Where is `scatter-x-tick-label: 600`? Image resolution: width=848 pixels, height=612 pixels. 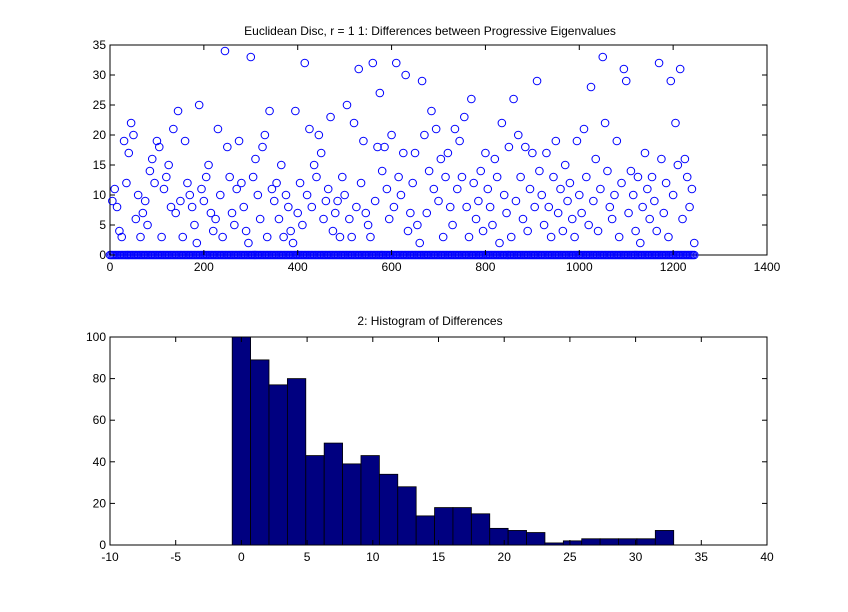 scatter-x-tick-label: 600 is located at coordinates (392, 267).